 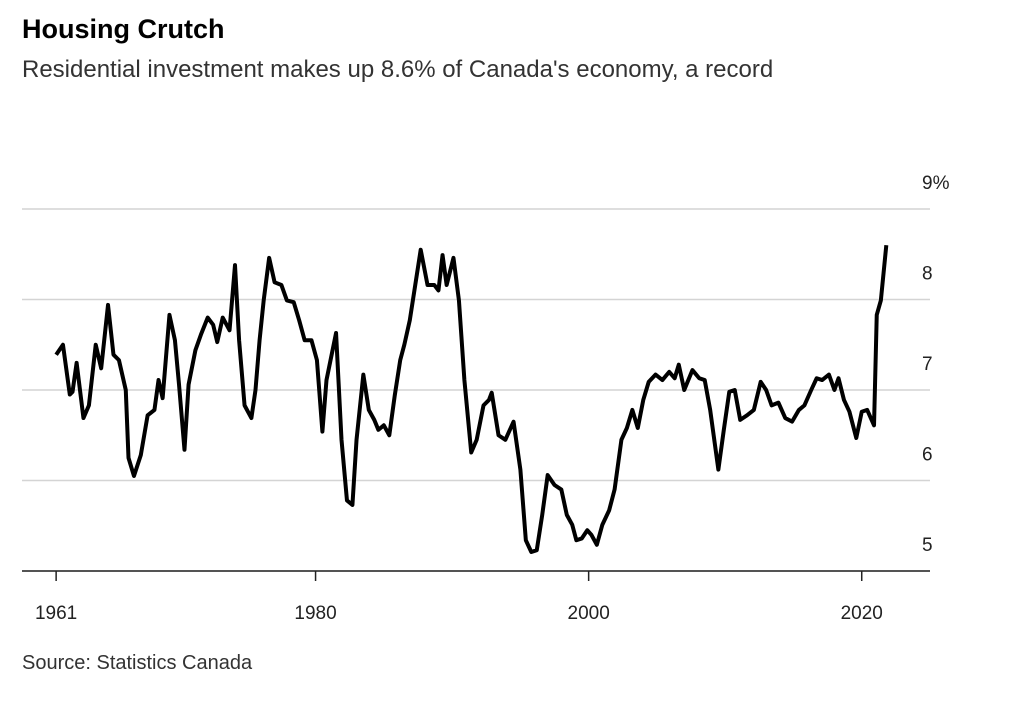 I want to click on y-tick-label: 8, so click(x=927, y=274).